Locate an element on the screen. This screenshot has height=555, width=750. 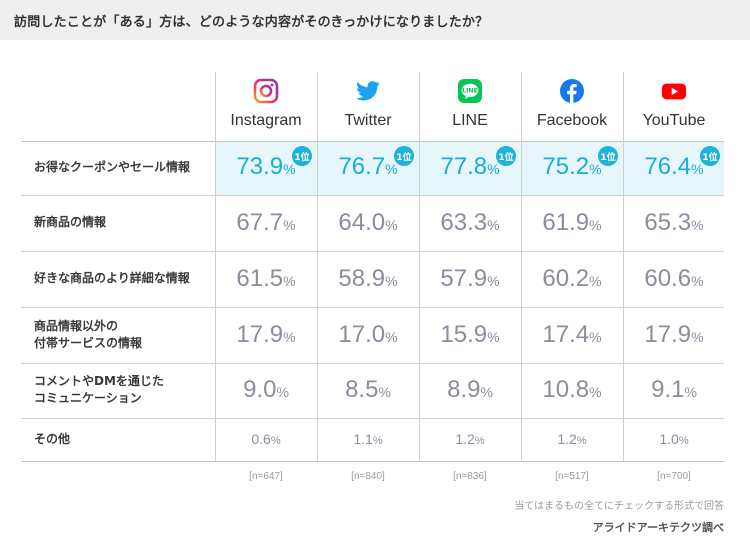
title-bar: 訪問したことが「ある」方は、どのような内容がそのきっかけになりましたか？ is located at coordinates (375, 20).